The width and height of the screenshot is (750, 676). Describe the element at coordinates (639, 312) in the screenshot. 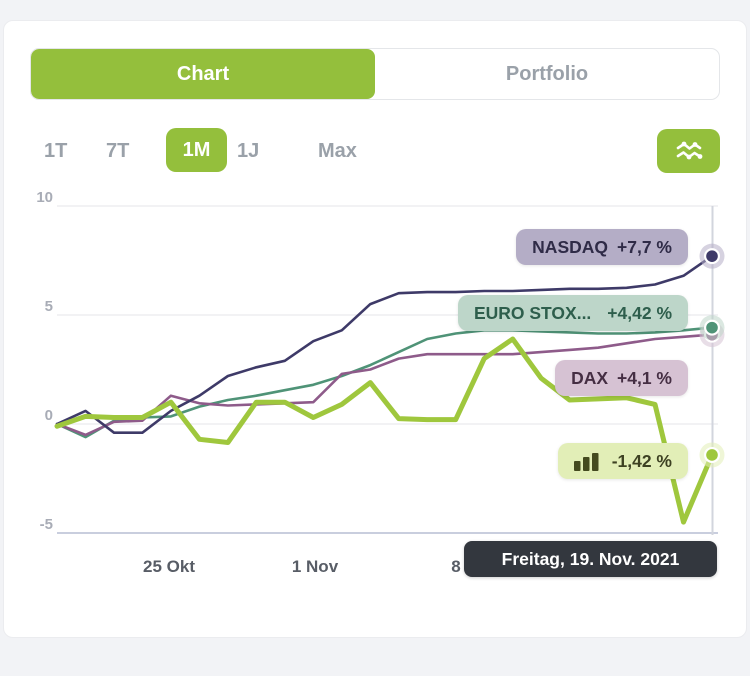

I see `series-change: +4,42 %` at that location.